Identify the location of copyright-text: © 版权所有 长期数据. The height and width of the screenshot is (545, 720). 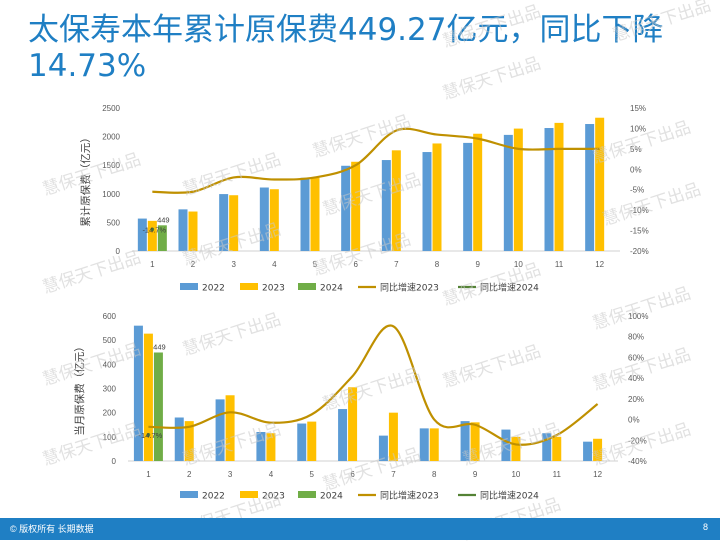
(52, 529).